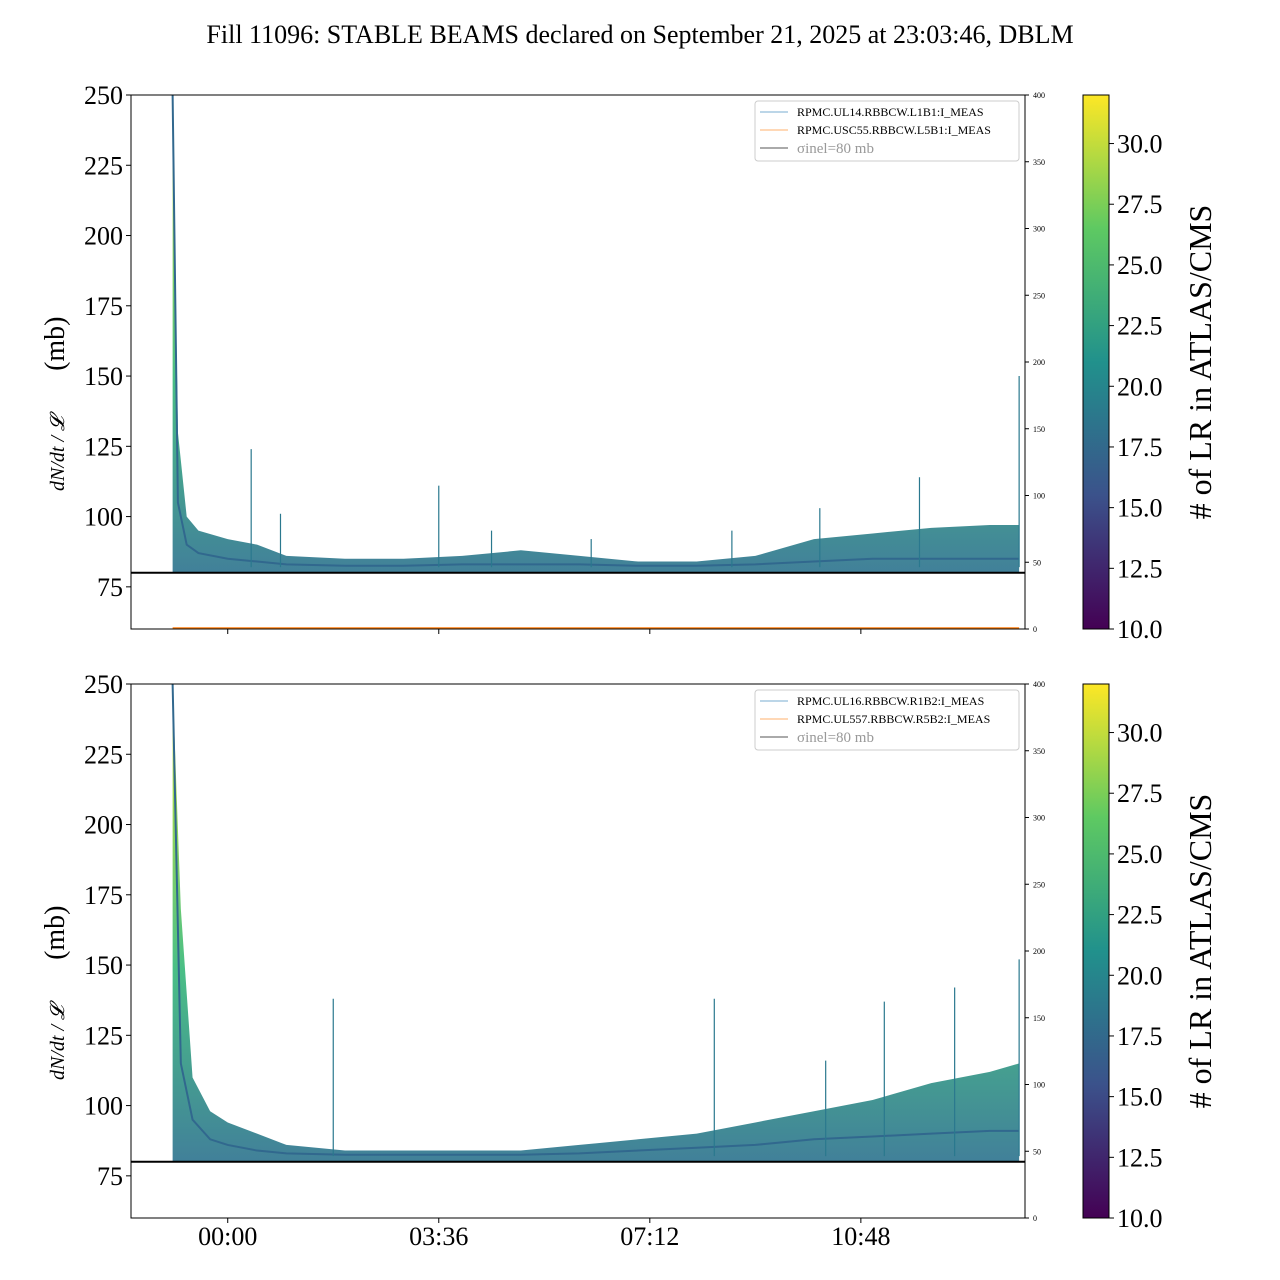 This screenshot has height=1280, width=1280. I want to click on legend-label: RPMC.UL557.RBBCW.R5B2:I_MEAS, so click(893, 719).